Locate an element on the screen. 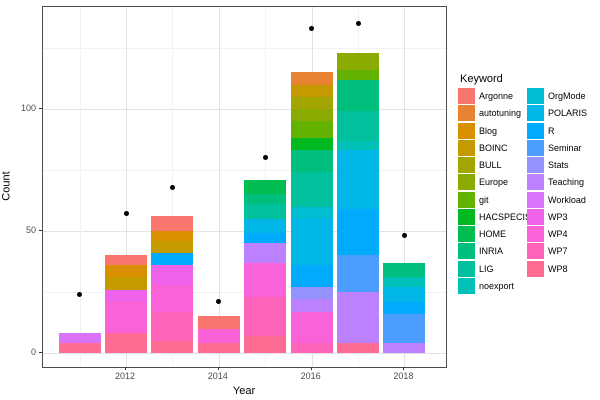 The width and height of the screenshot is (600, 400). legend-item-Stats: Stats is located at coordinates (561, 165).